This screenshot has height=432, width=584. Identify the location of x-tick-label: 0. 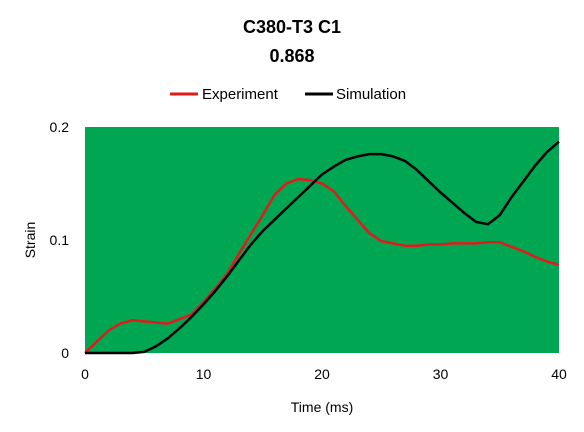
(85, 374).